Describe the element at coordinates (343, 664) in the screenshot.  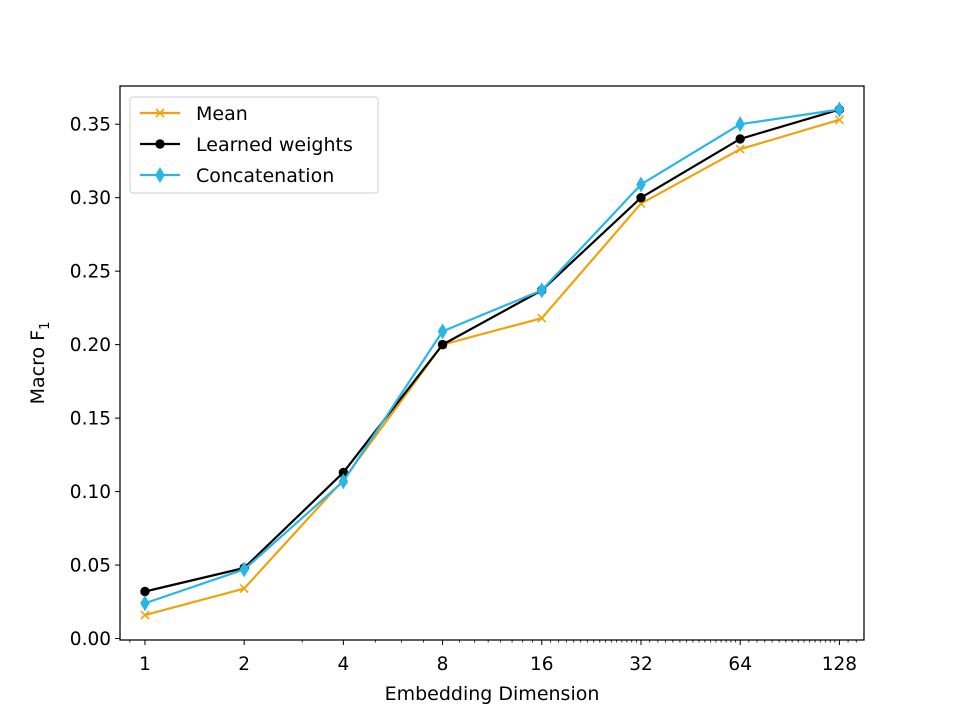
I see `x-tick-label: 4` at that location.